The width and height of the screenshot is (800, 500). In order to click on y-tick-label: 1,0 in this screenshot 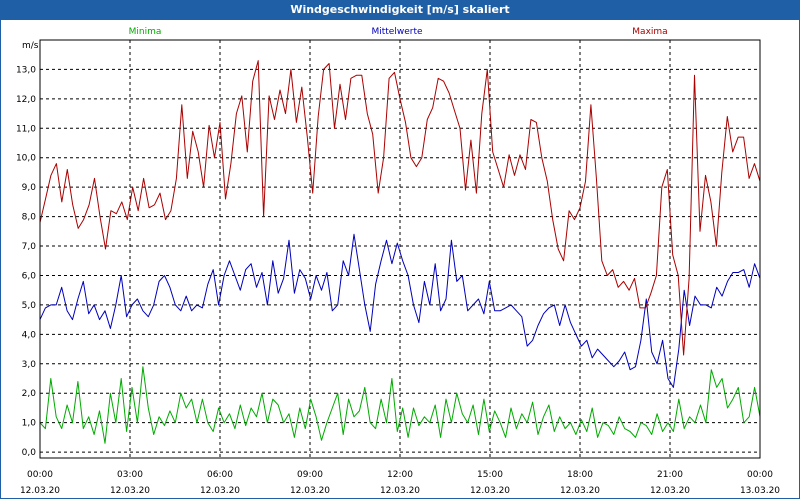, I will do `click(29, 424)`.